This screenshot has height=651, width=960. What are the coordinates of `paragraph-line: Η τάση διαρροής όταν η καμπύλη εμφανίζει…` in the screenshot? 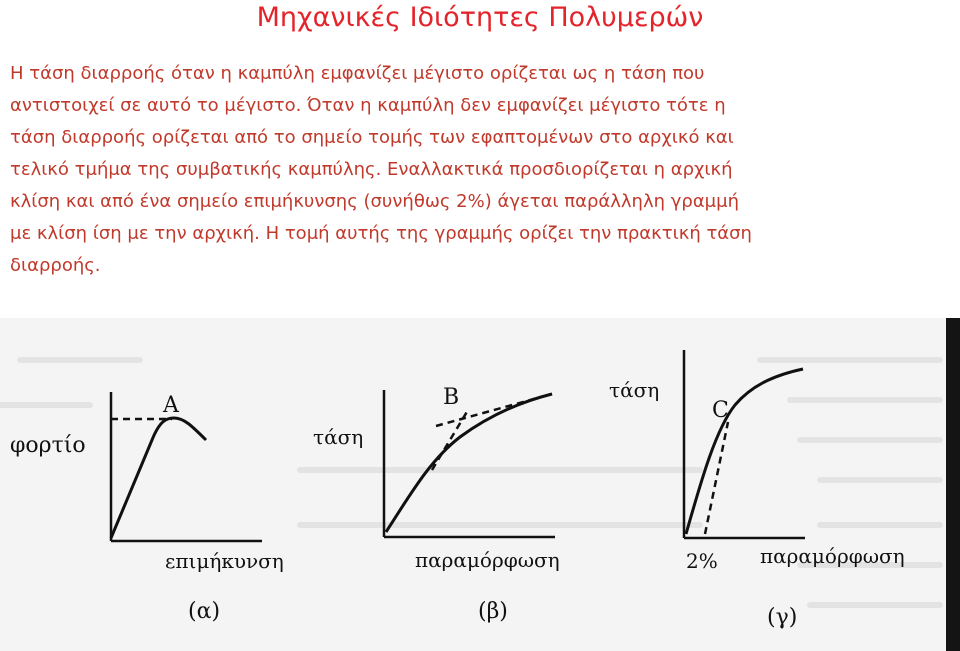 It's located at (357, 73).